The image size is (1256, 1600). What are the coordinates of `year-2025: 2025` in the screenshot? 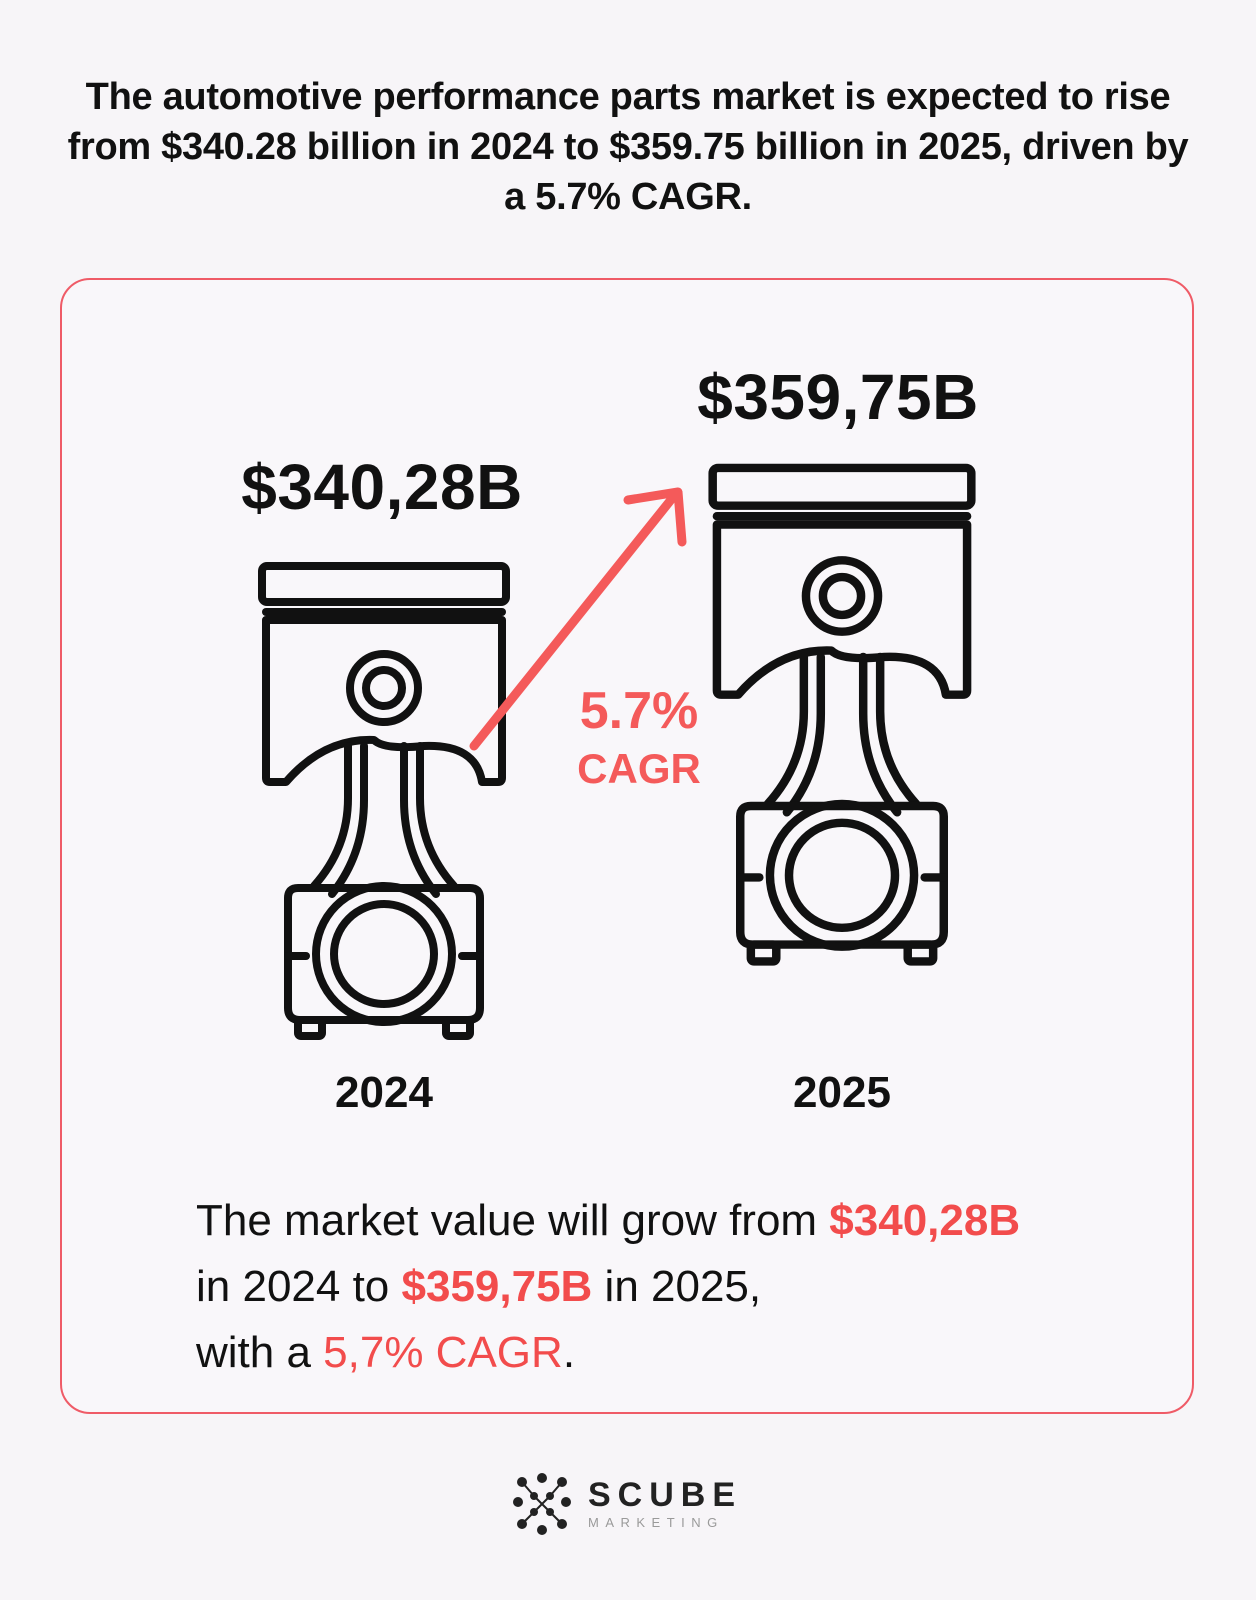 It's located at (842, 1092).